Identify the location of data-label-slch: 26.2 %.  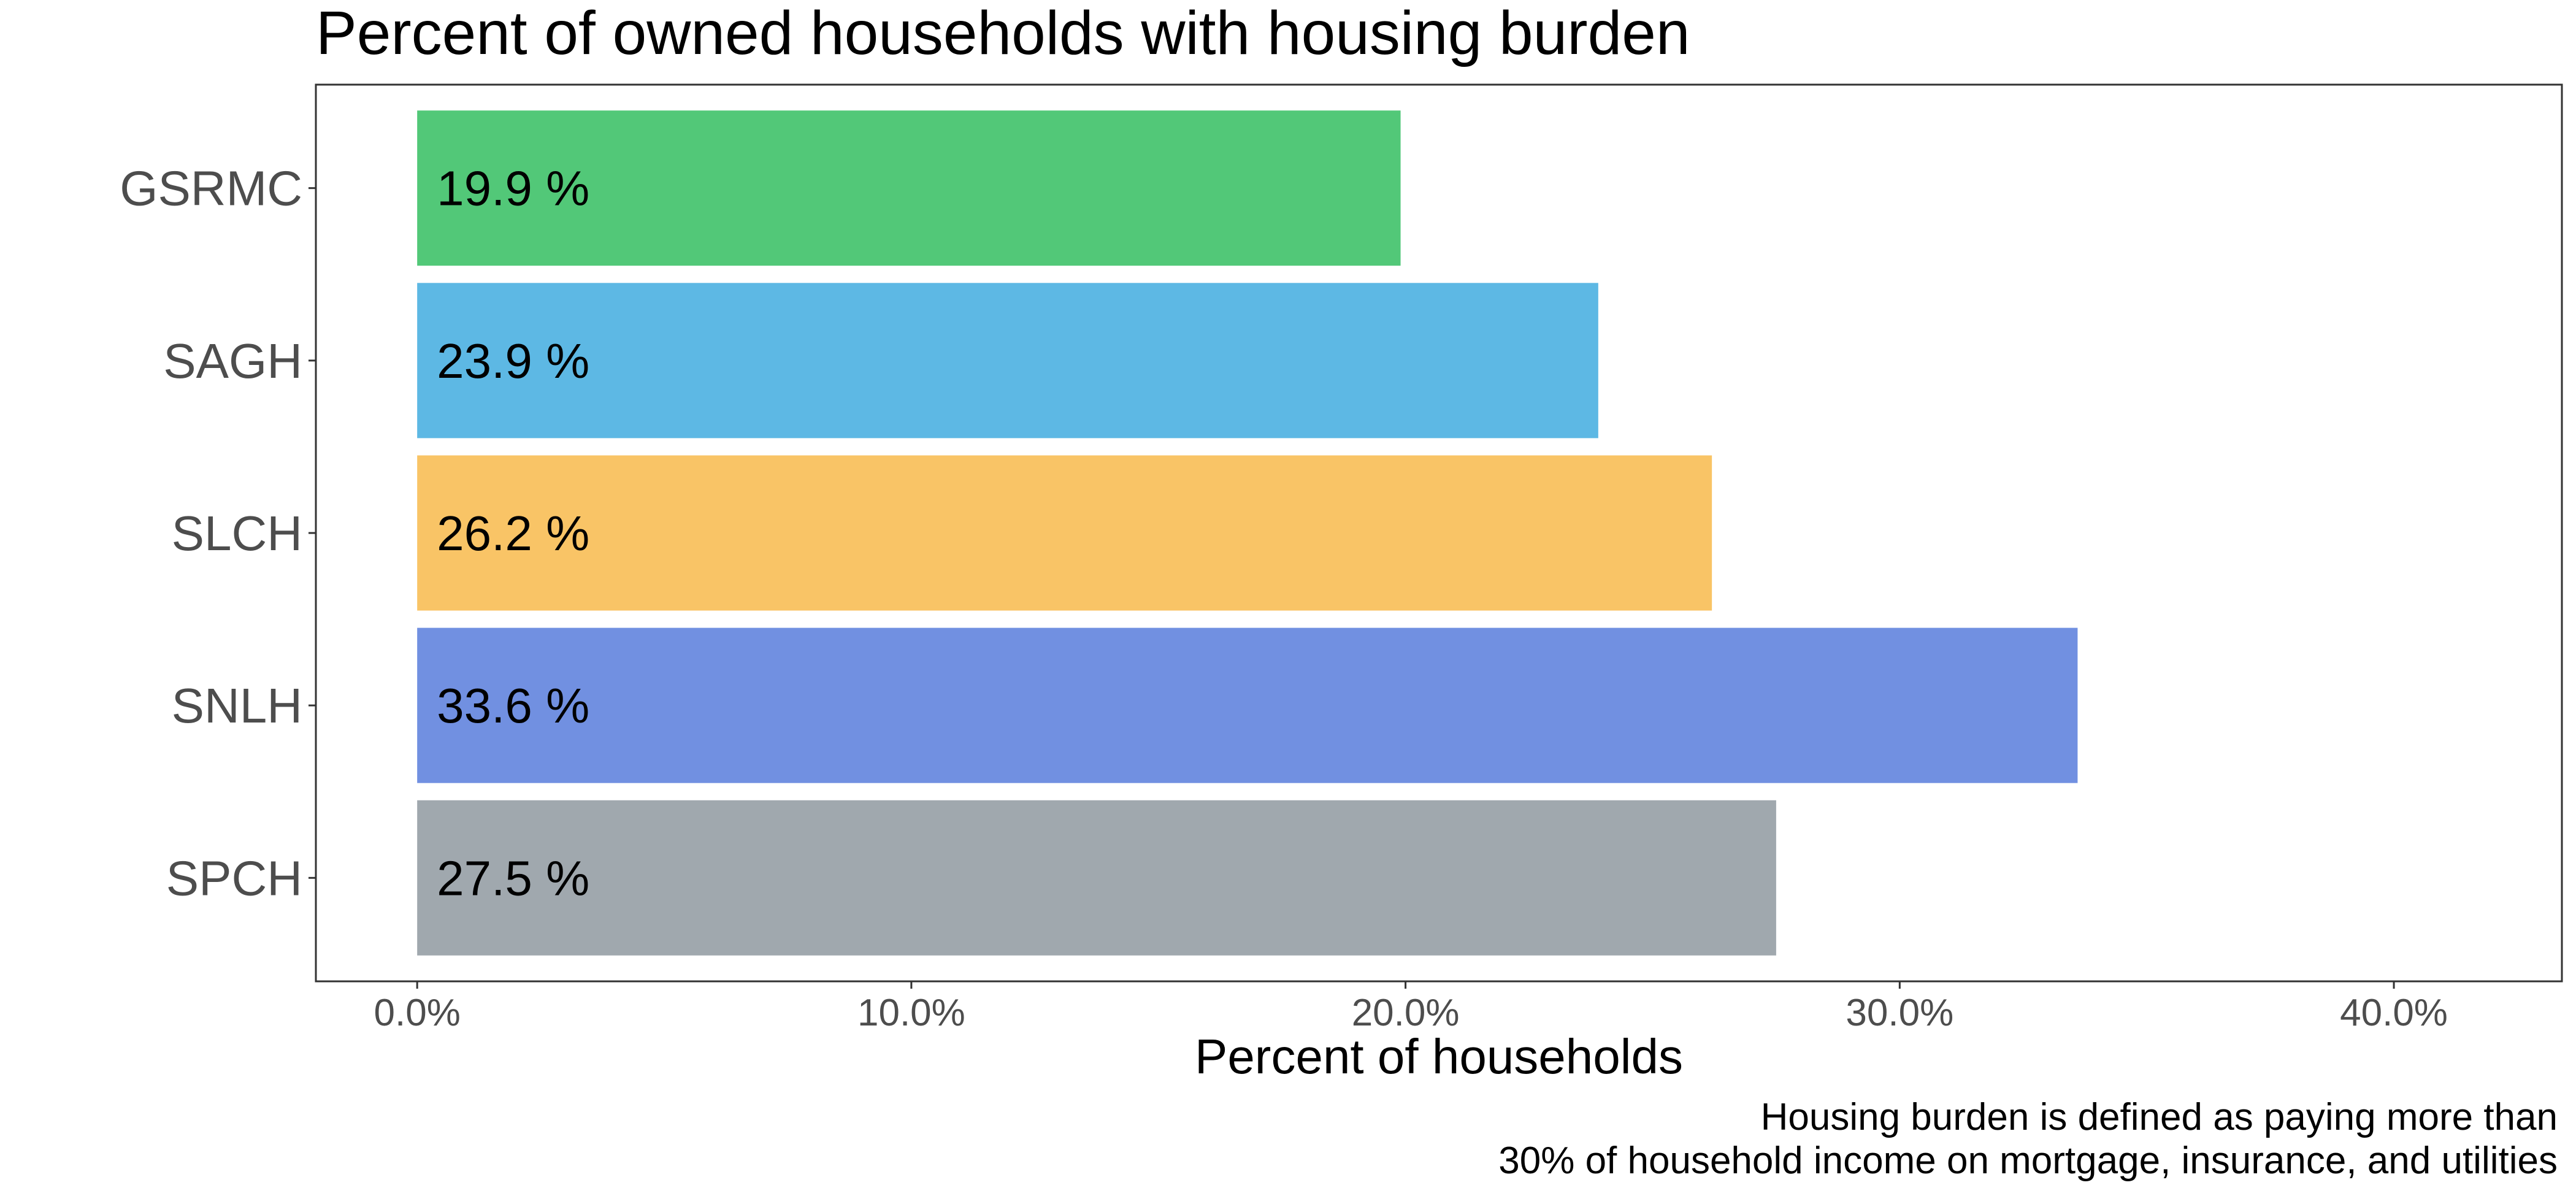
(513, 533).